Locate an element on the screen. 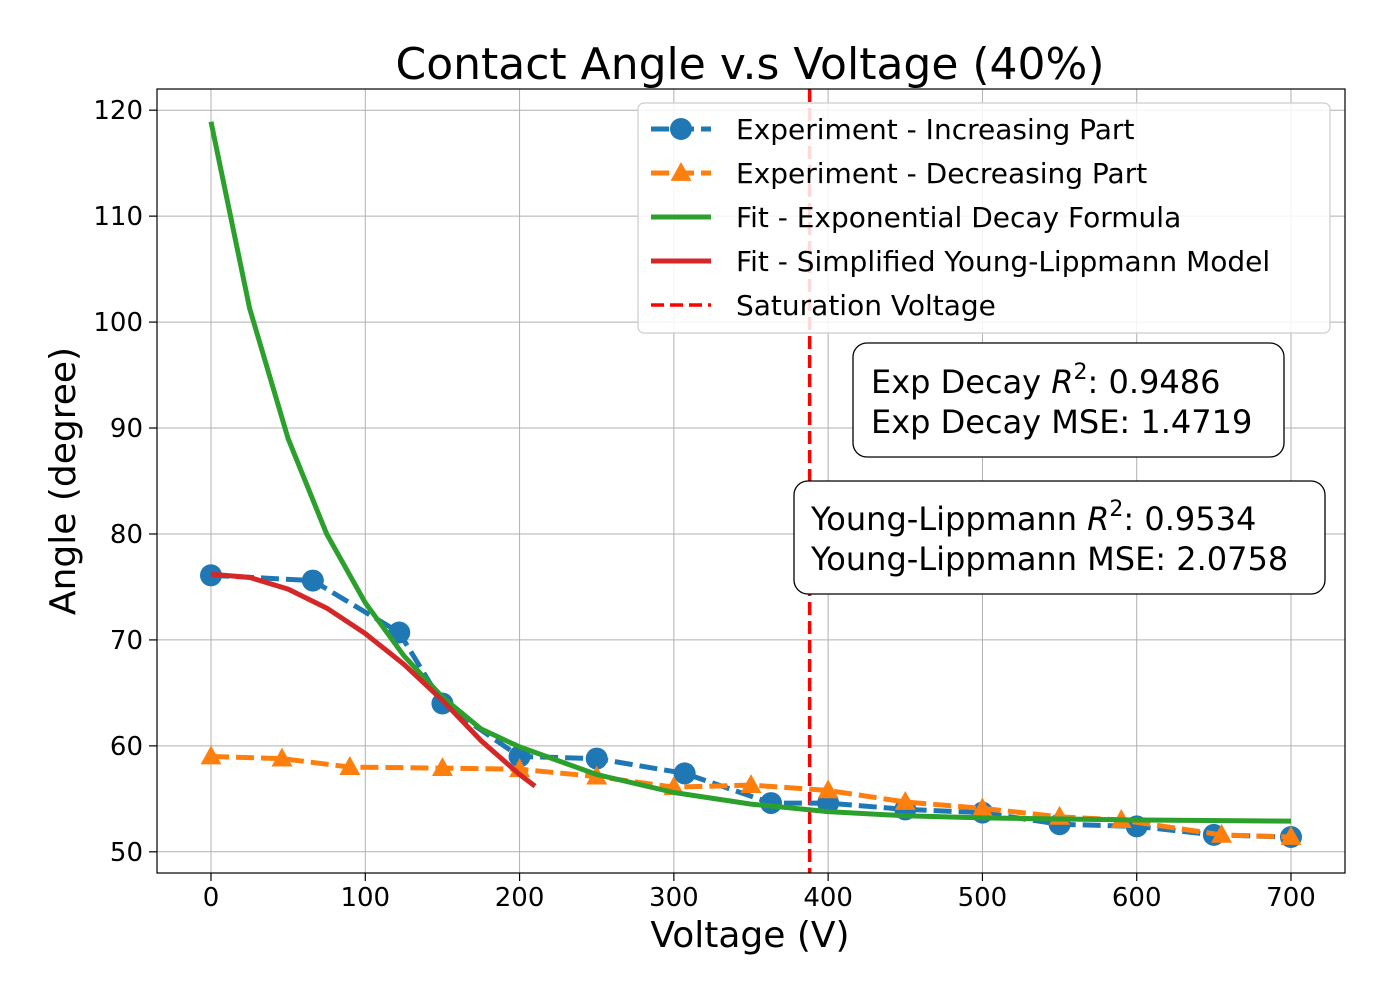 The width and height of the screenshot is (1400, 1000). legend-label: Experiment - Increasing Part is located at coordinates (935, 129).